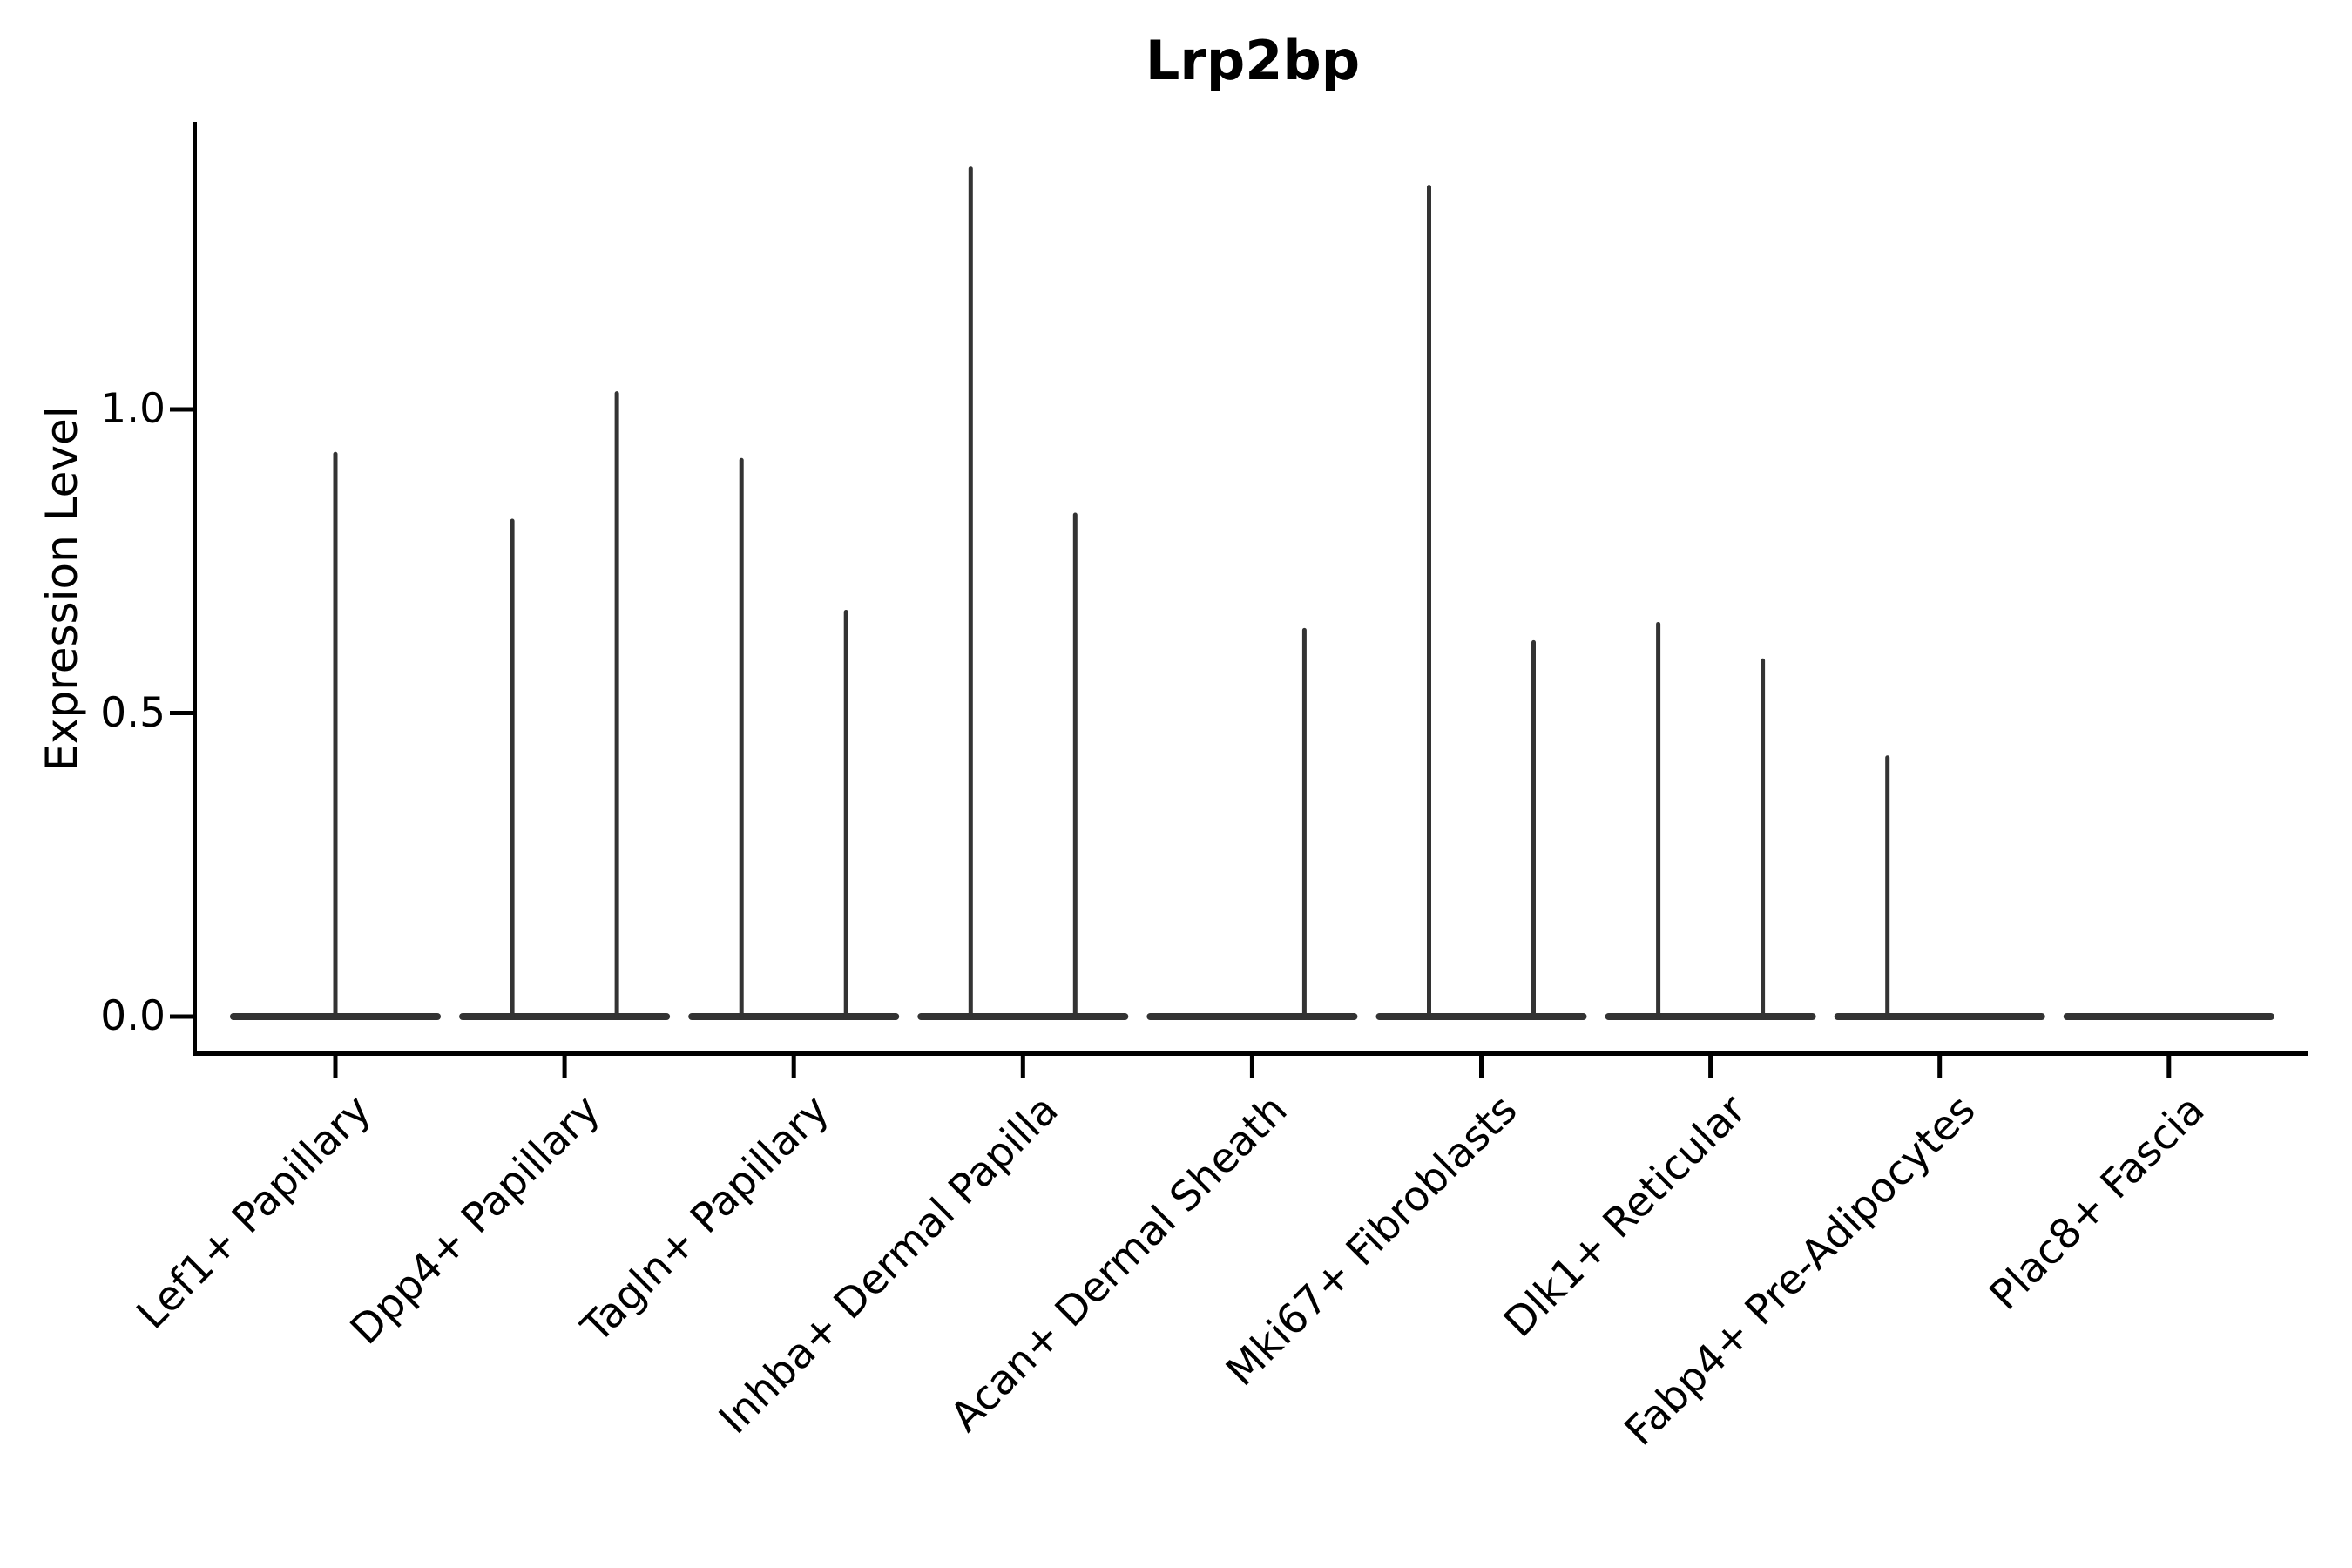  I want to click on y-tick-label: 1.0, so click(133, 409).